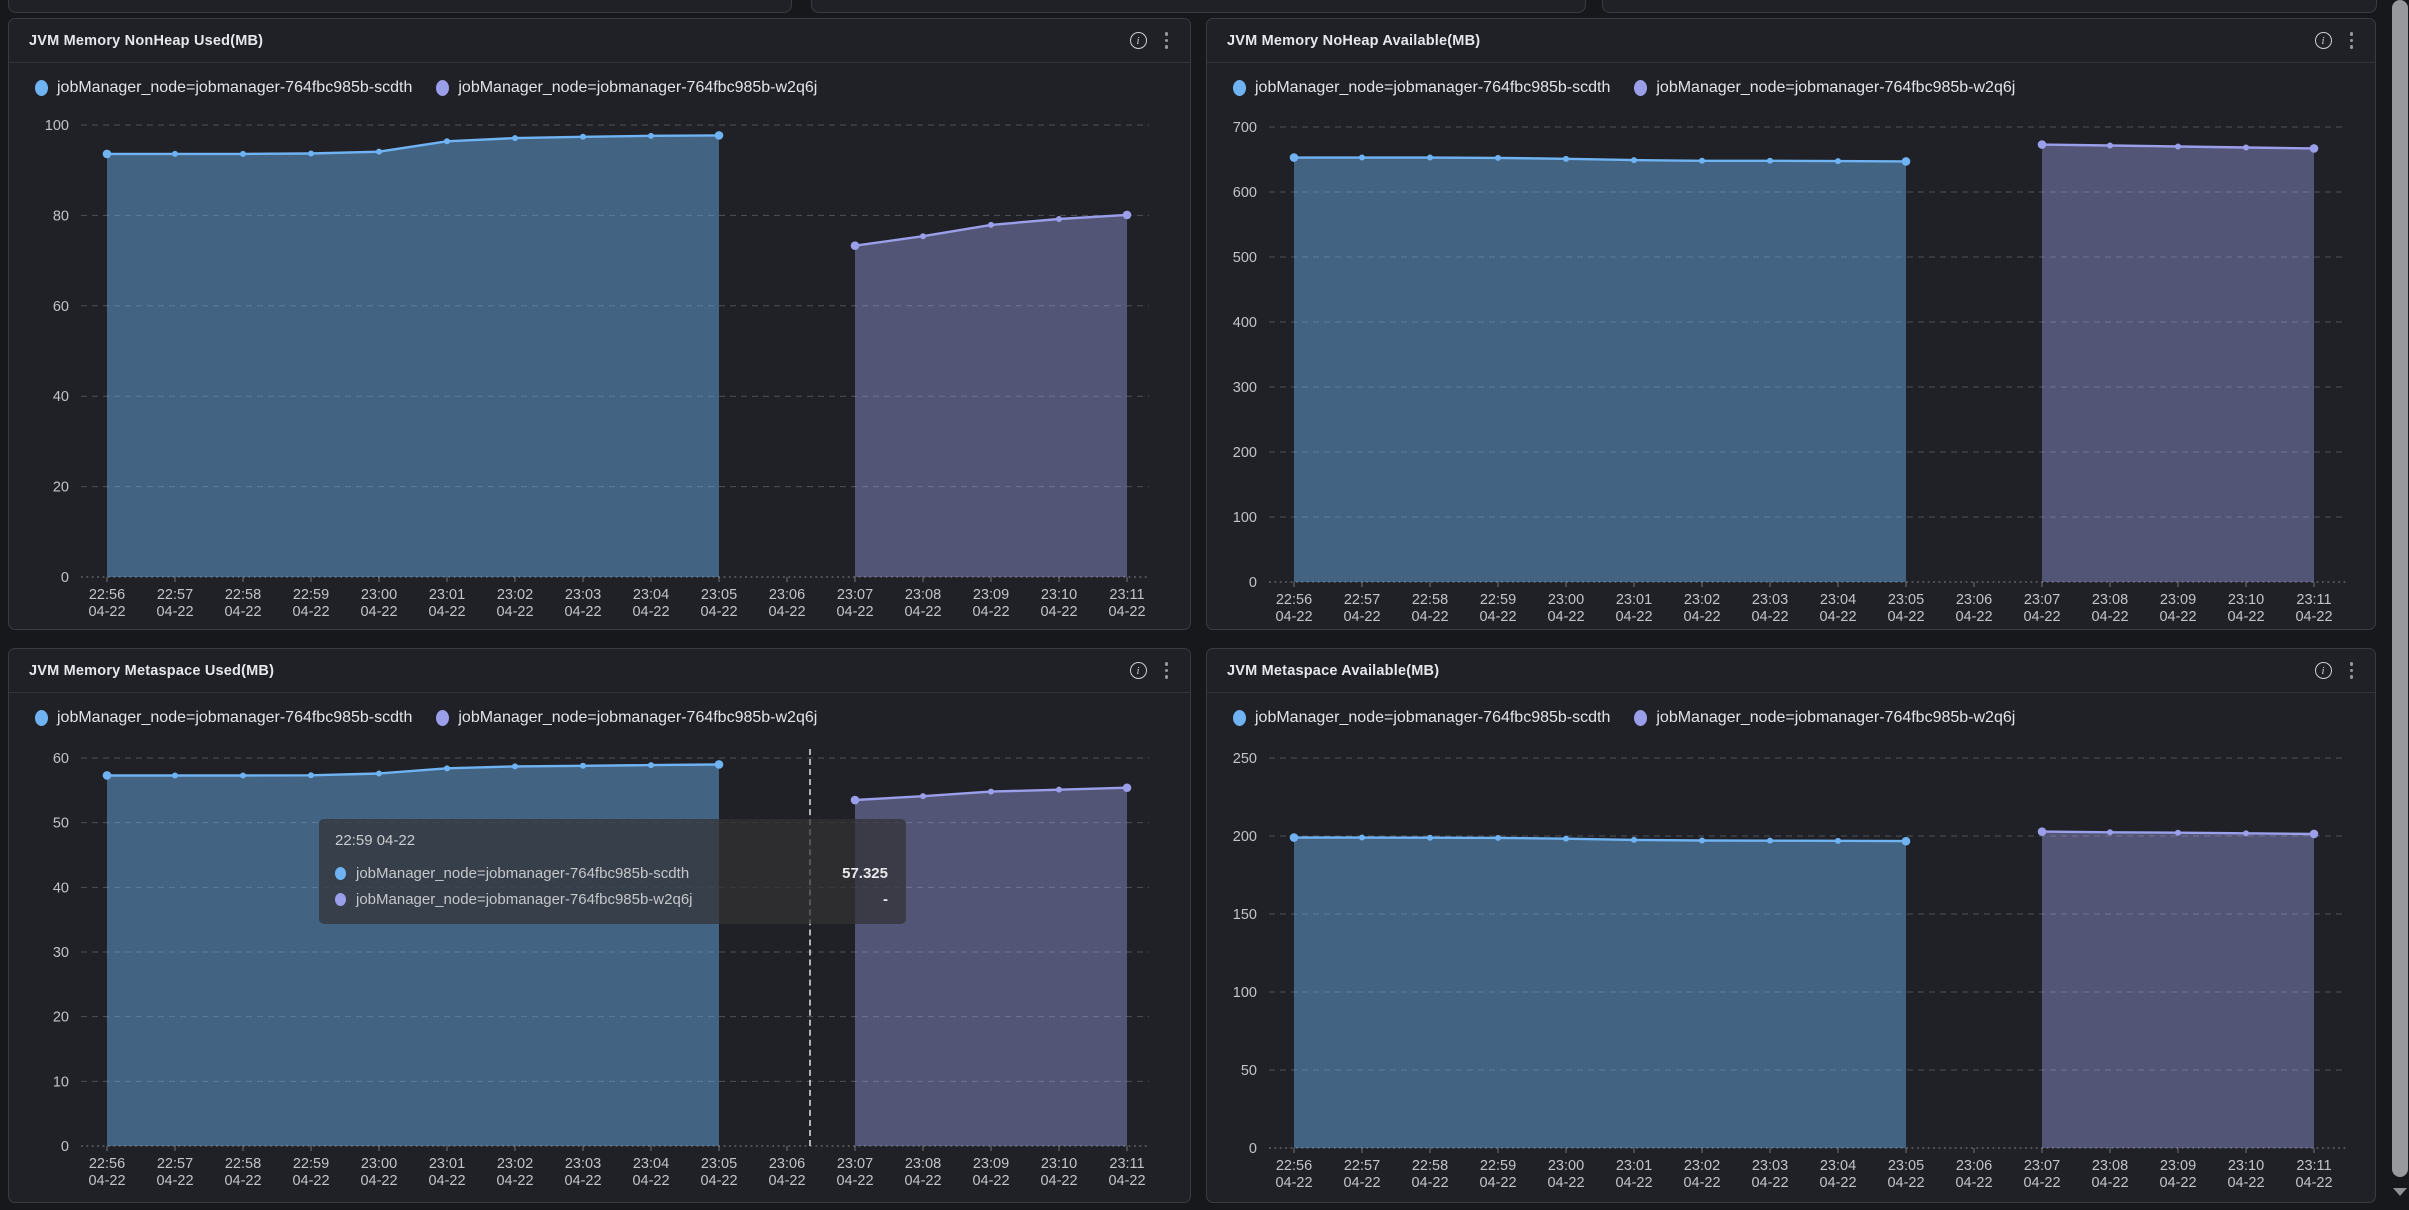 The width and height of the screenshot is (2409, 1210). Describe the element at coordinates (1791, 671) in the screenshot. I see `panel-header: JVM Metaspace Available(MB) i` at that location.